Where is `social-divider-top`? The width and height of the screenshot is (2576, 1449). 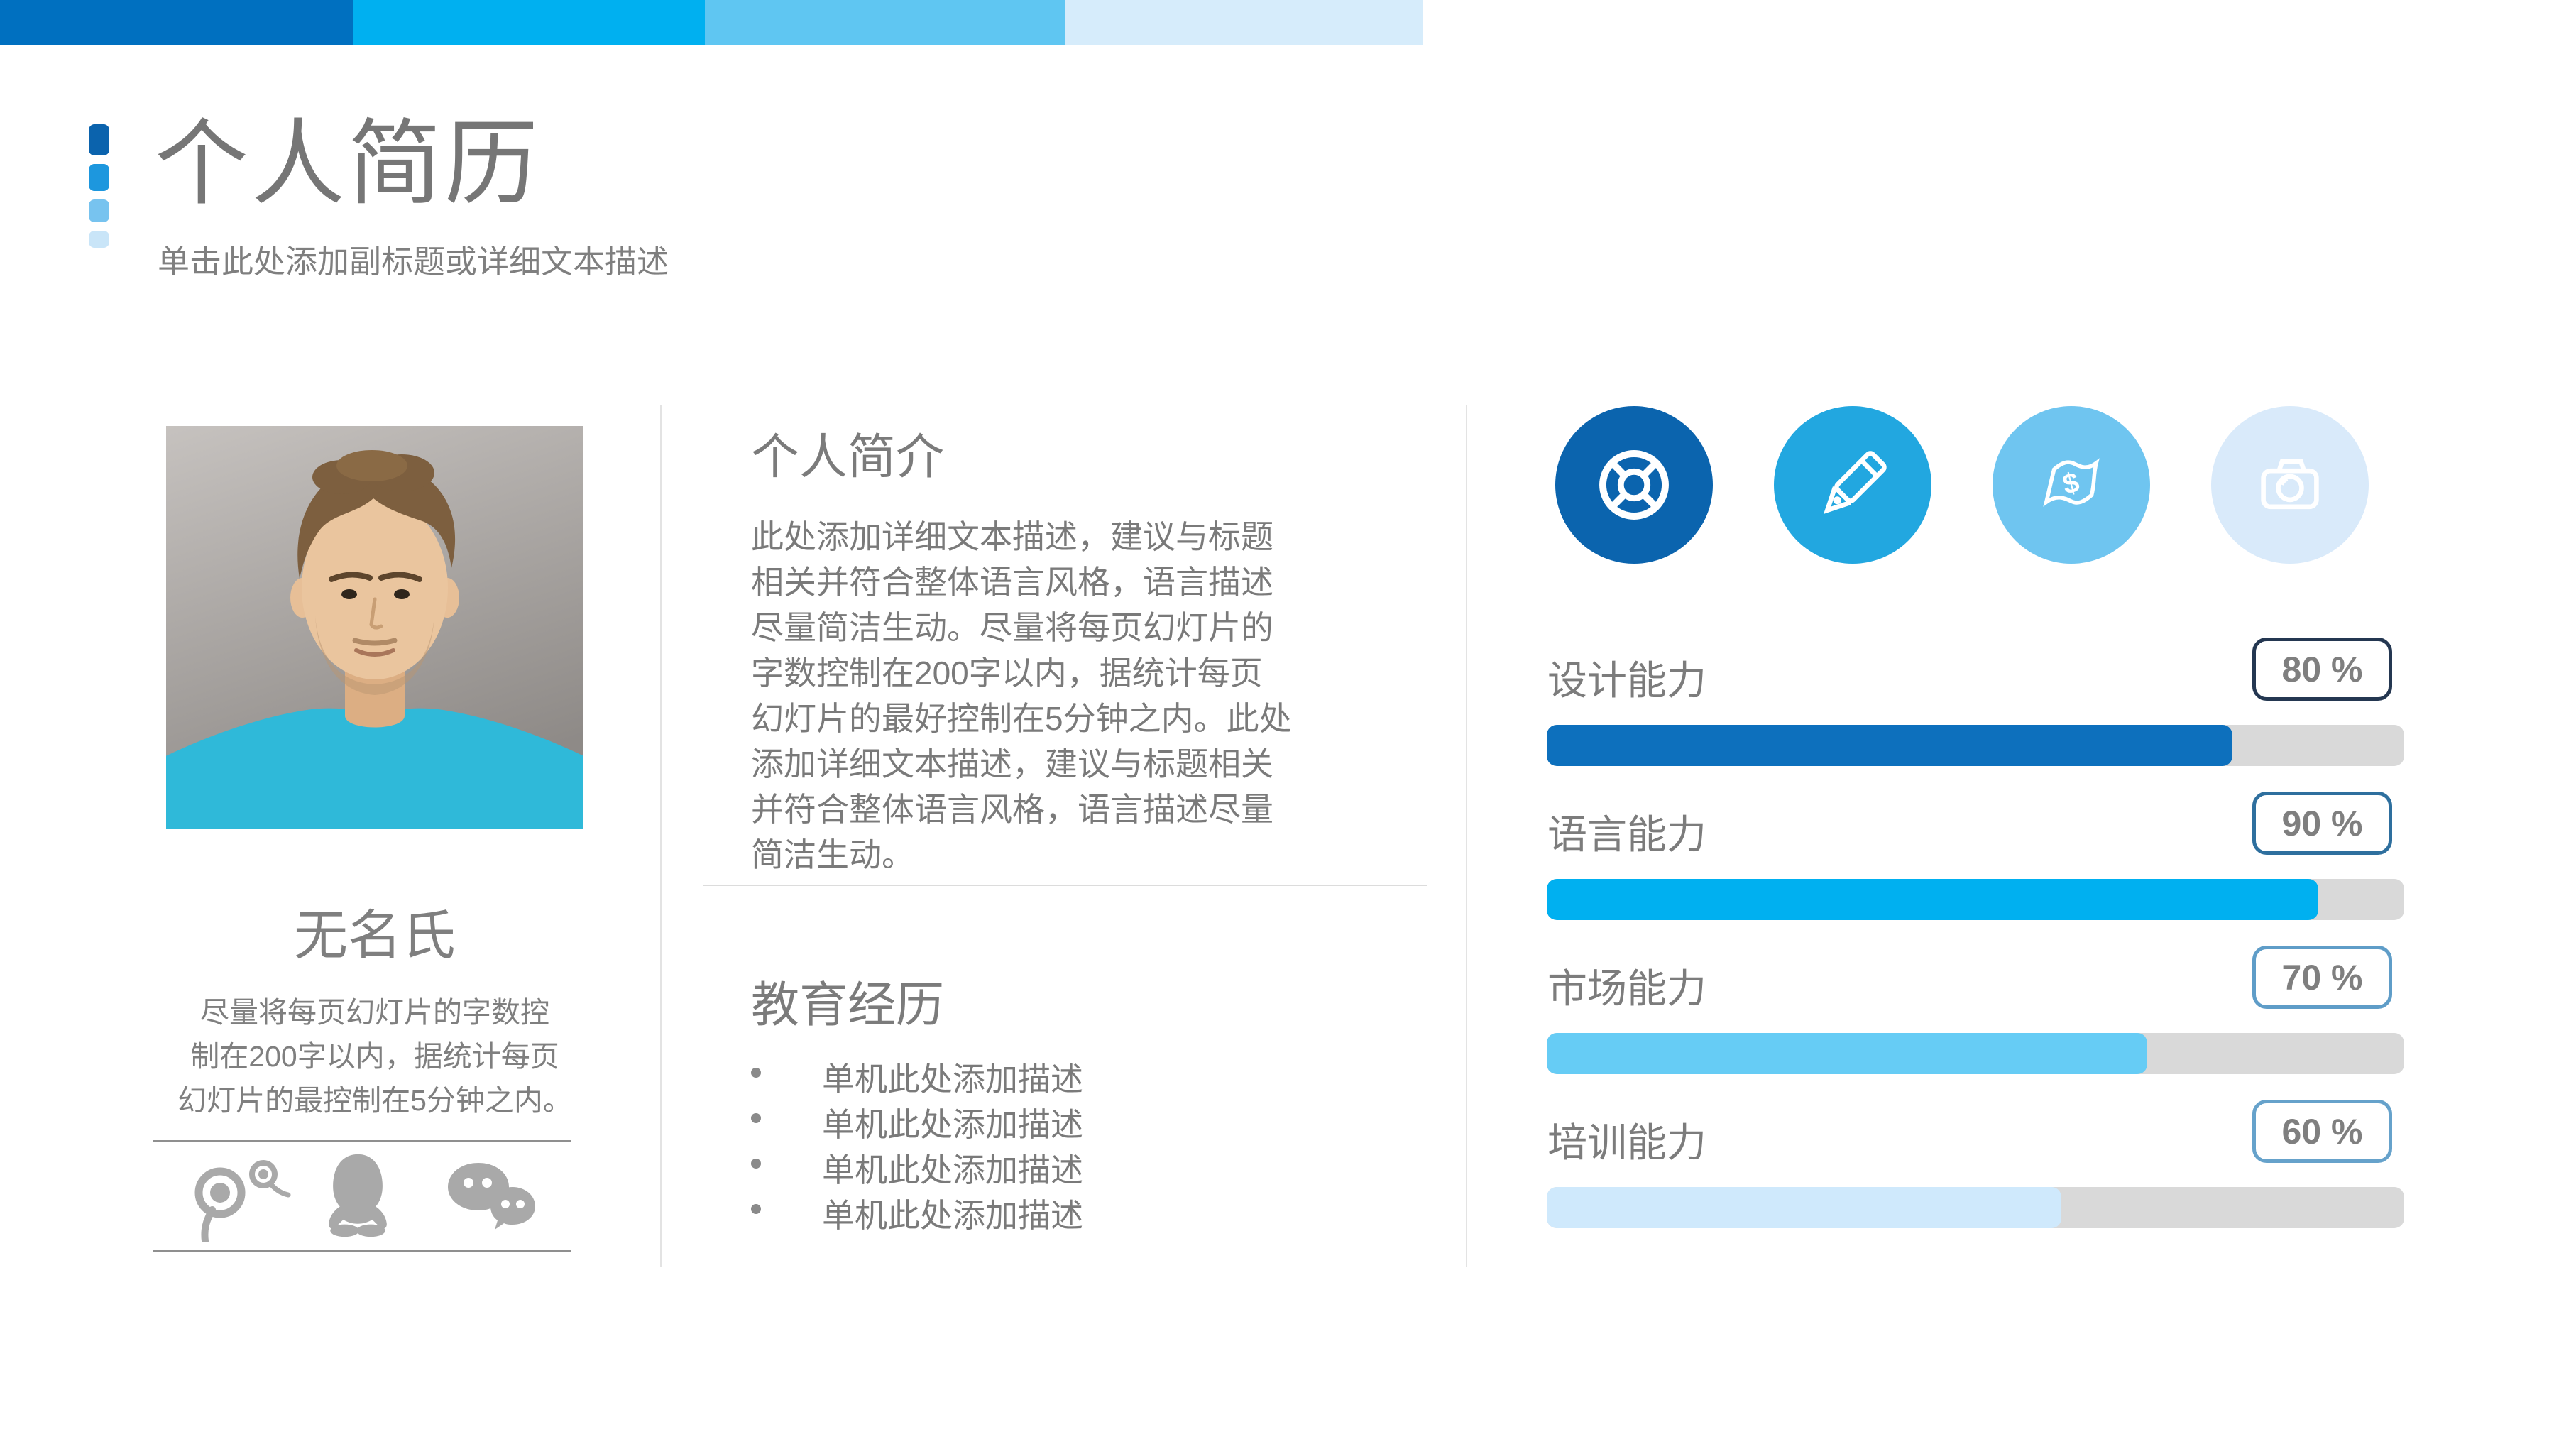 social-divider-top is located at coordinates (362, 1141).